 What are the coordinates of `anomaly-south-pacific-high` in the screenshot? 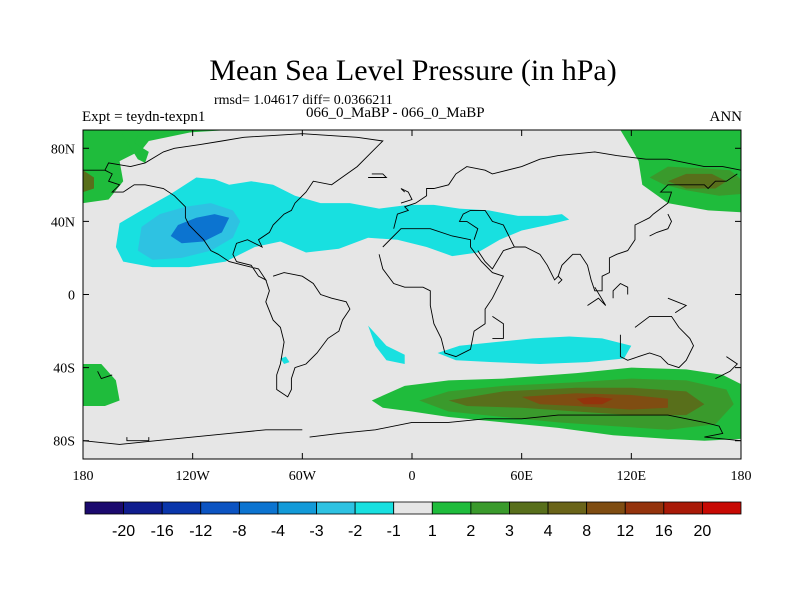 It's located at (101, 385).